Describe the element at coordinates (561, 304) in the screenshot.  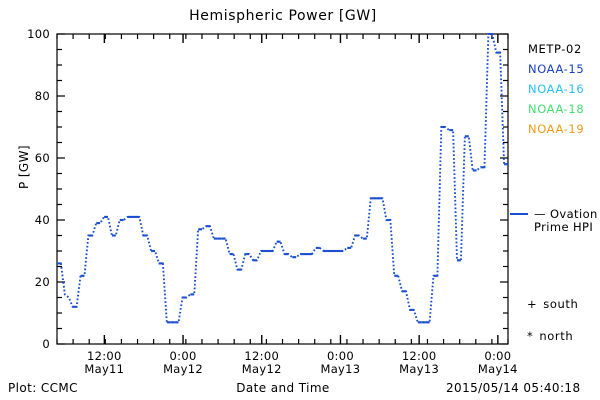
I see `marker-label-south: south` at that location.